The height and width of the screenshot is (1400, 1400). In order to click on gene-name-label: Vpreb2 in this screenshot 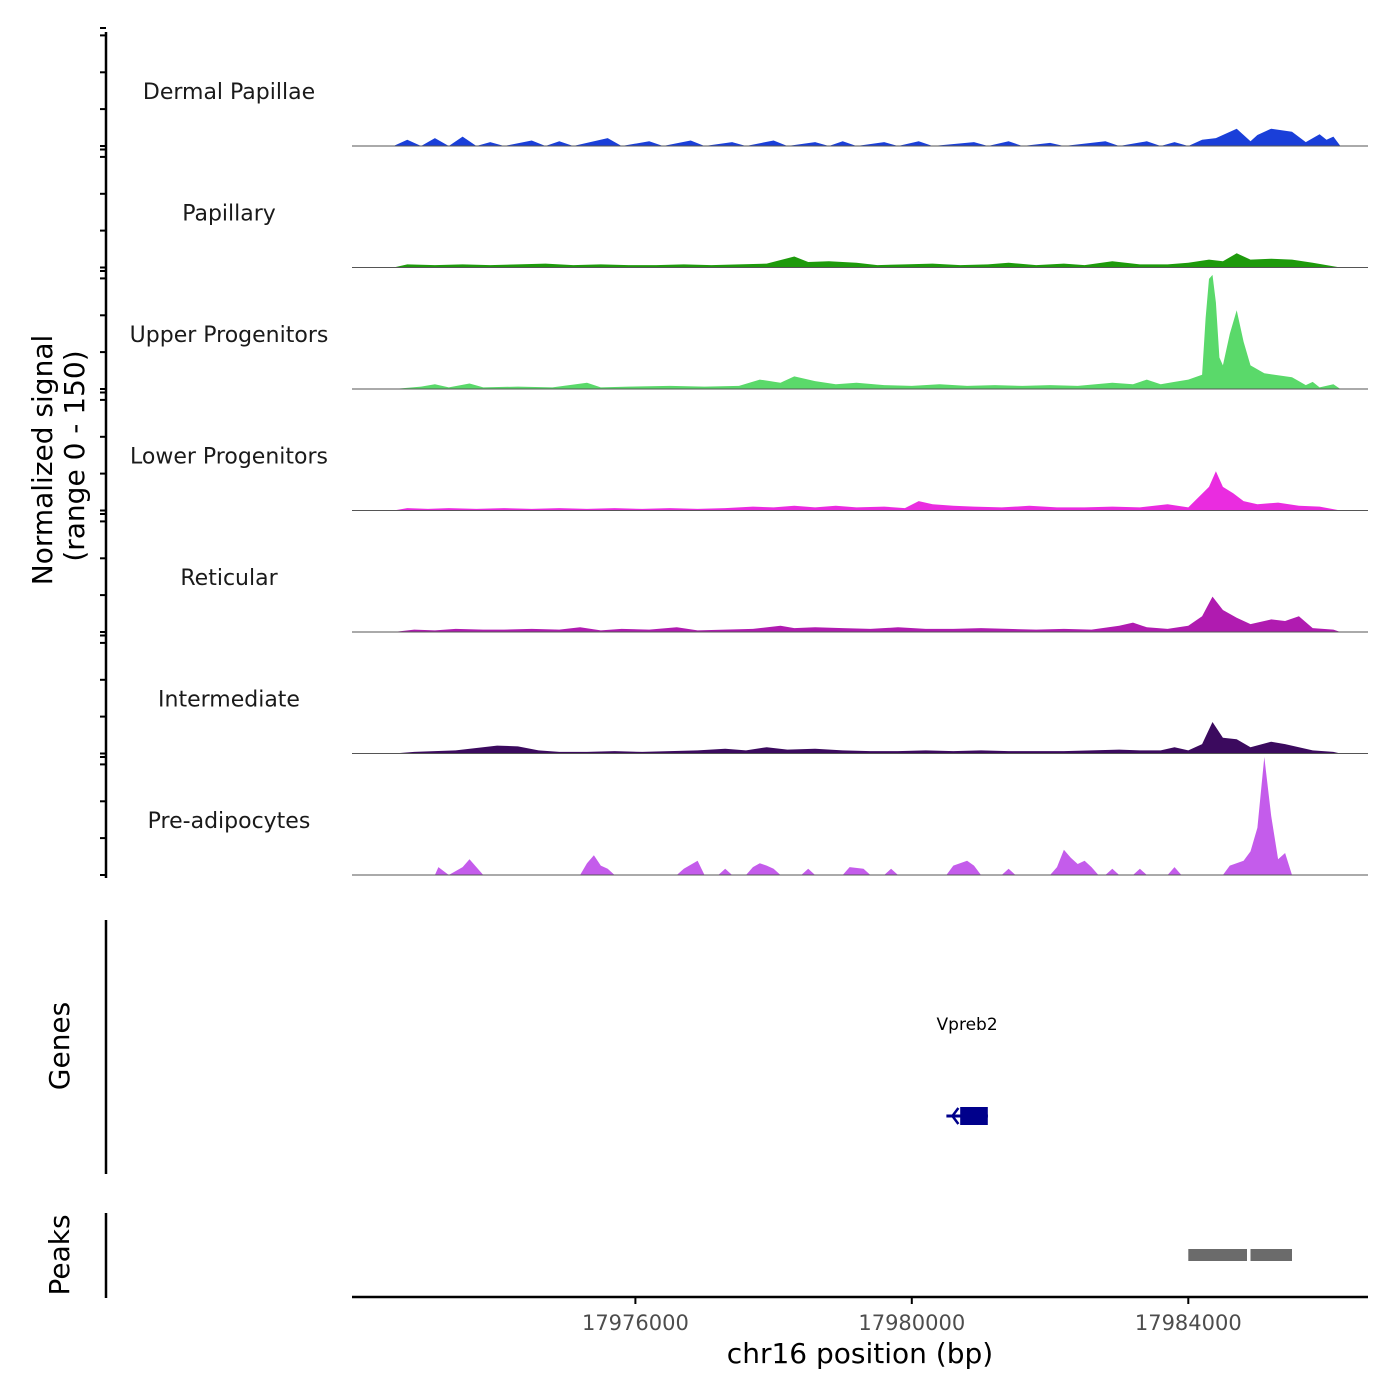, I will do `click(967, 1025)`.